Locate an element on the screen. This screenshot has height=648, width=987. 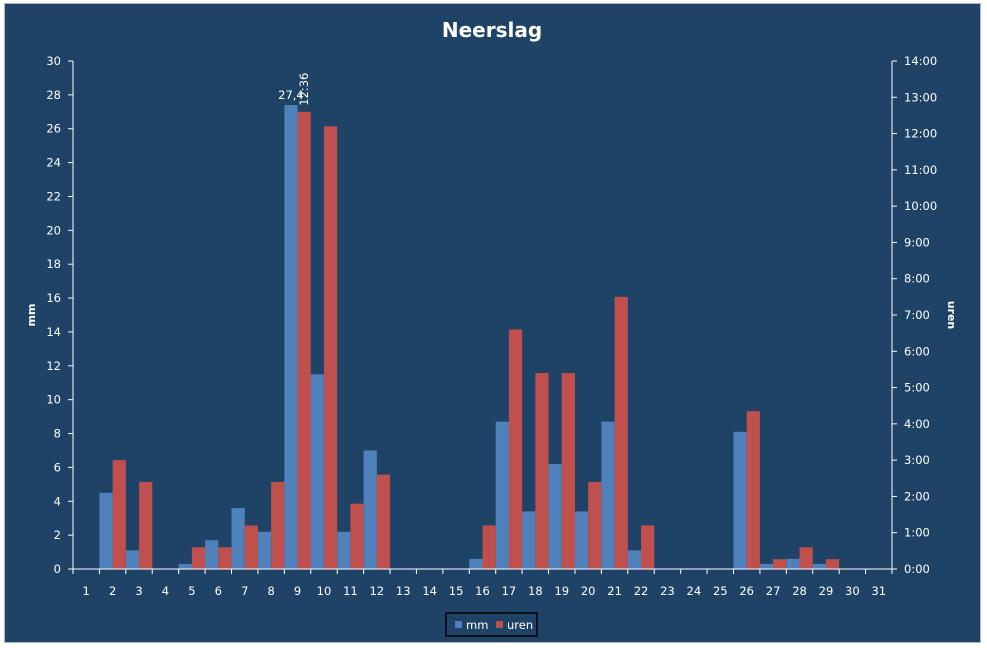
y-tick-label: 18 is located at coordinates (53, 264).